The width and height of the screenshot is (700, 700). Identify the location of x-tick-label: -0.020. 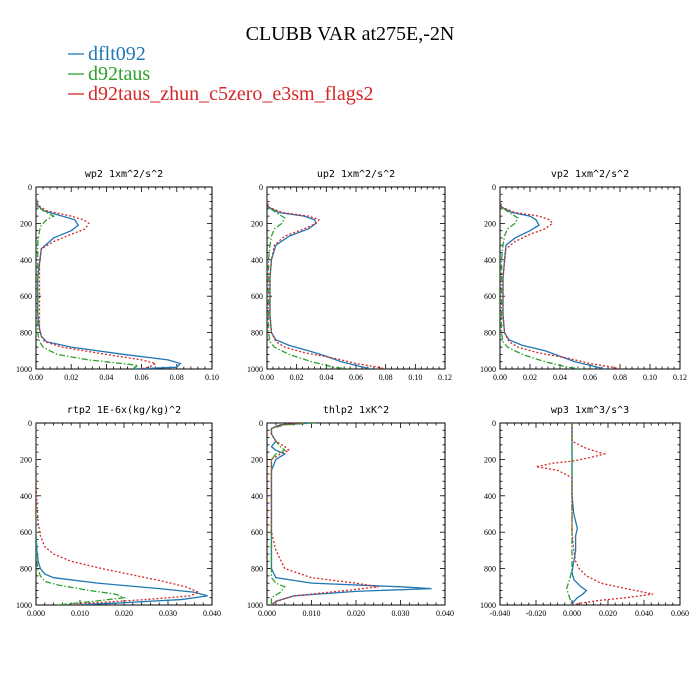
(536, 613).